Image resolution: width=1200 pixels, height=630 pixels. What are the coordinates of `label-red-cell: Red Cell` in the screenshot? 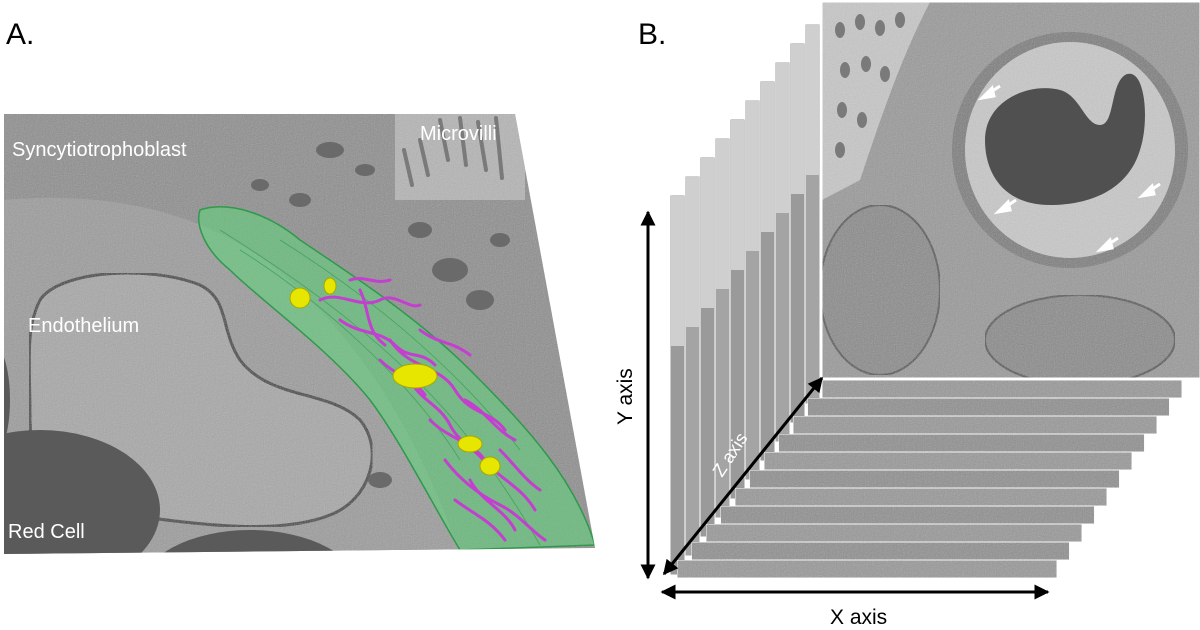 It's located at (46, 532).